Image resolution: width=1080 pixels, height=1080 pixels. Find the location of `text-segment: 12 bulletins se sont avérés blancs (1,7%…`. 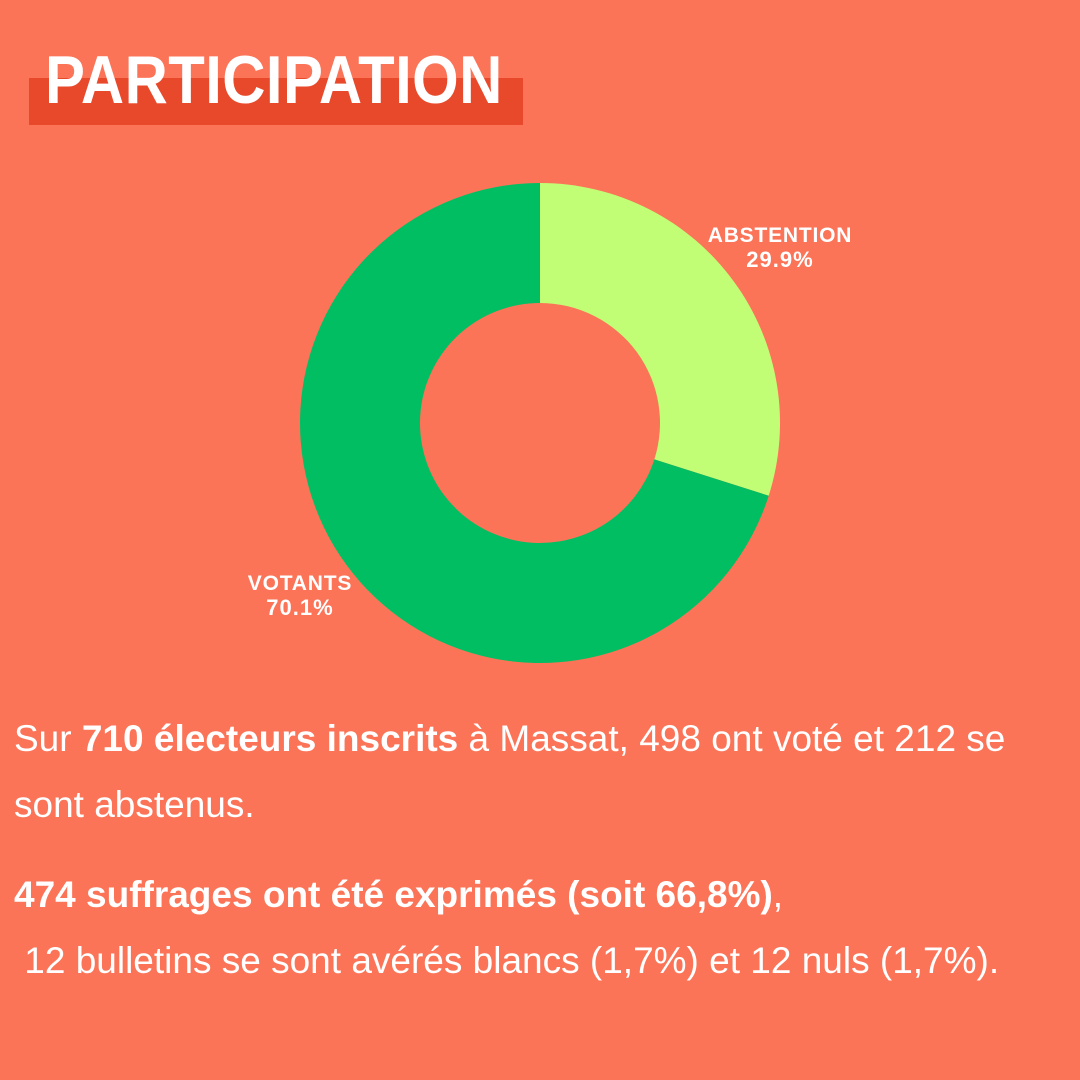

text-segment: 12 bulletins se sont avérés blancs (1,7%… is located at coordinates (507, 960).